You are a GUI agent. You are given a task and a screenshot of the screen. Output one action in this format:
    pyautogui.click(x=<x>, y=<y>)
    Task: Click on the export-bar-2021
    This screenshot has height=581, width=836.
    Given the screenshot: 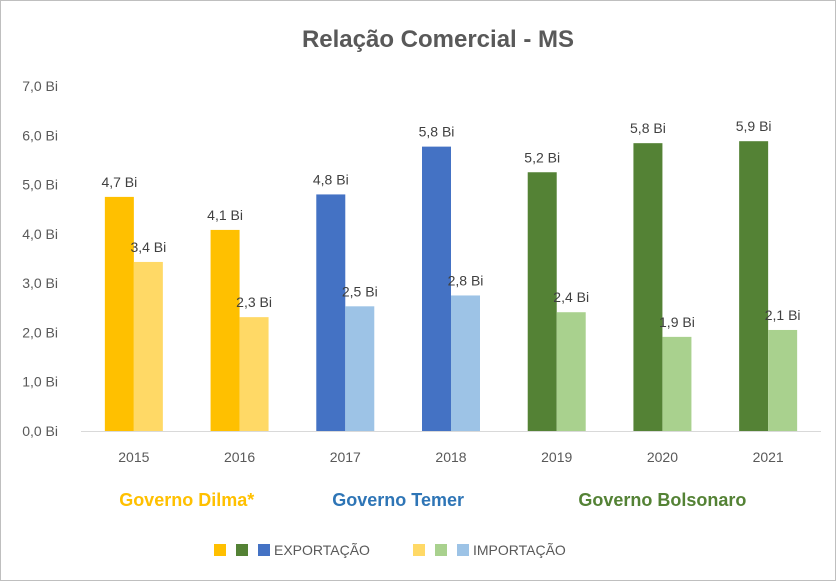 What is the action you would take?
    pyautogui.click(x=754, y=286)
    